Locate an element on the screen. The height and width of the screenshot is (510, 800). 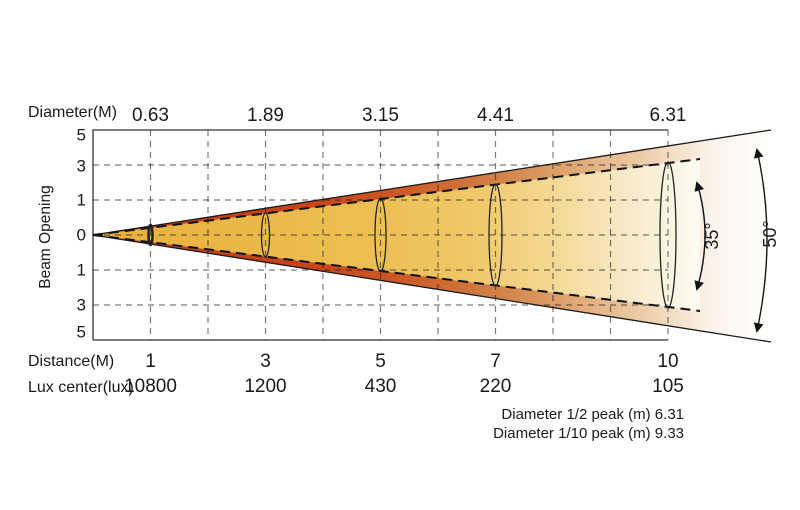
diameter-value-1: 1.89 is located at coordinates (265, 115).